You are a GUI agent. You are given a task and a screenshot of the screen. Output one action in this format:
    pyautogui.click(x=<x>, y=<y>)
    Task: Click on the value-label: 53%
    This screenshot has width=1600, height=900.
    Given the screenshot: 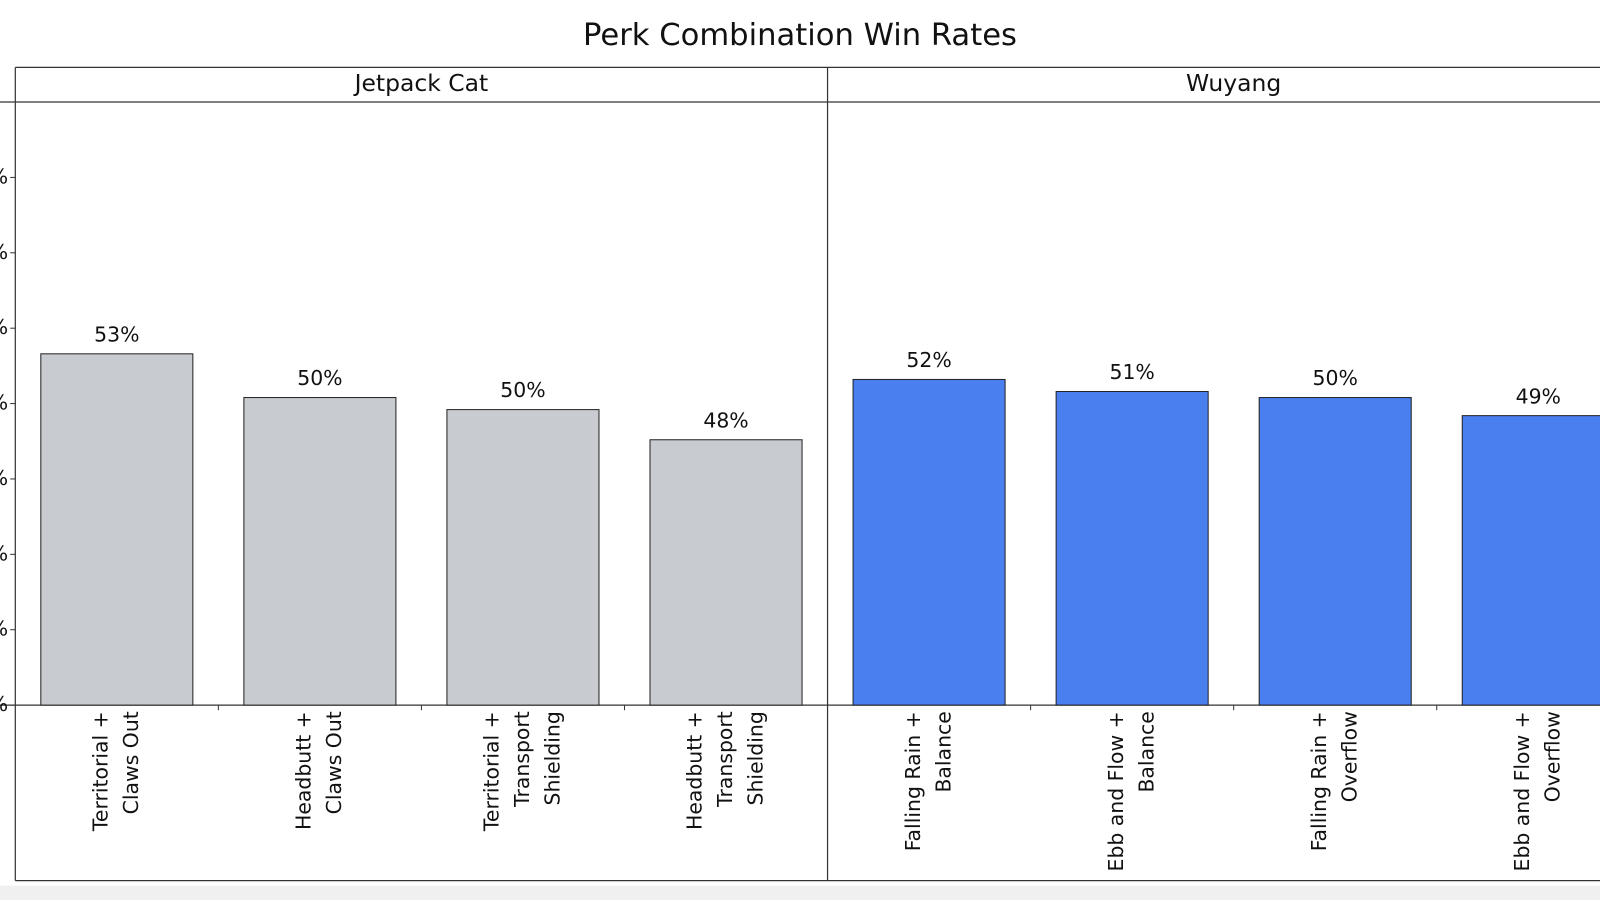 What is the action you would take?
    pyautogui.click(x=116, y=334)
    